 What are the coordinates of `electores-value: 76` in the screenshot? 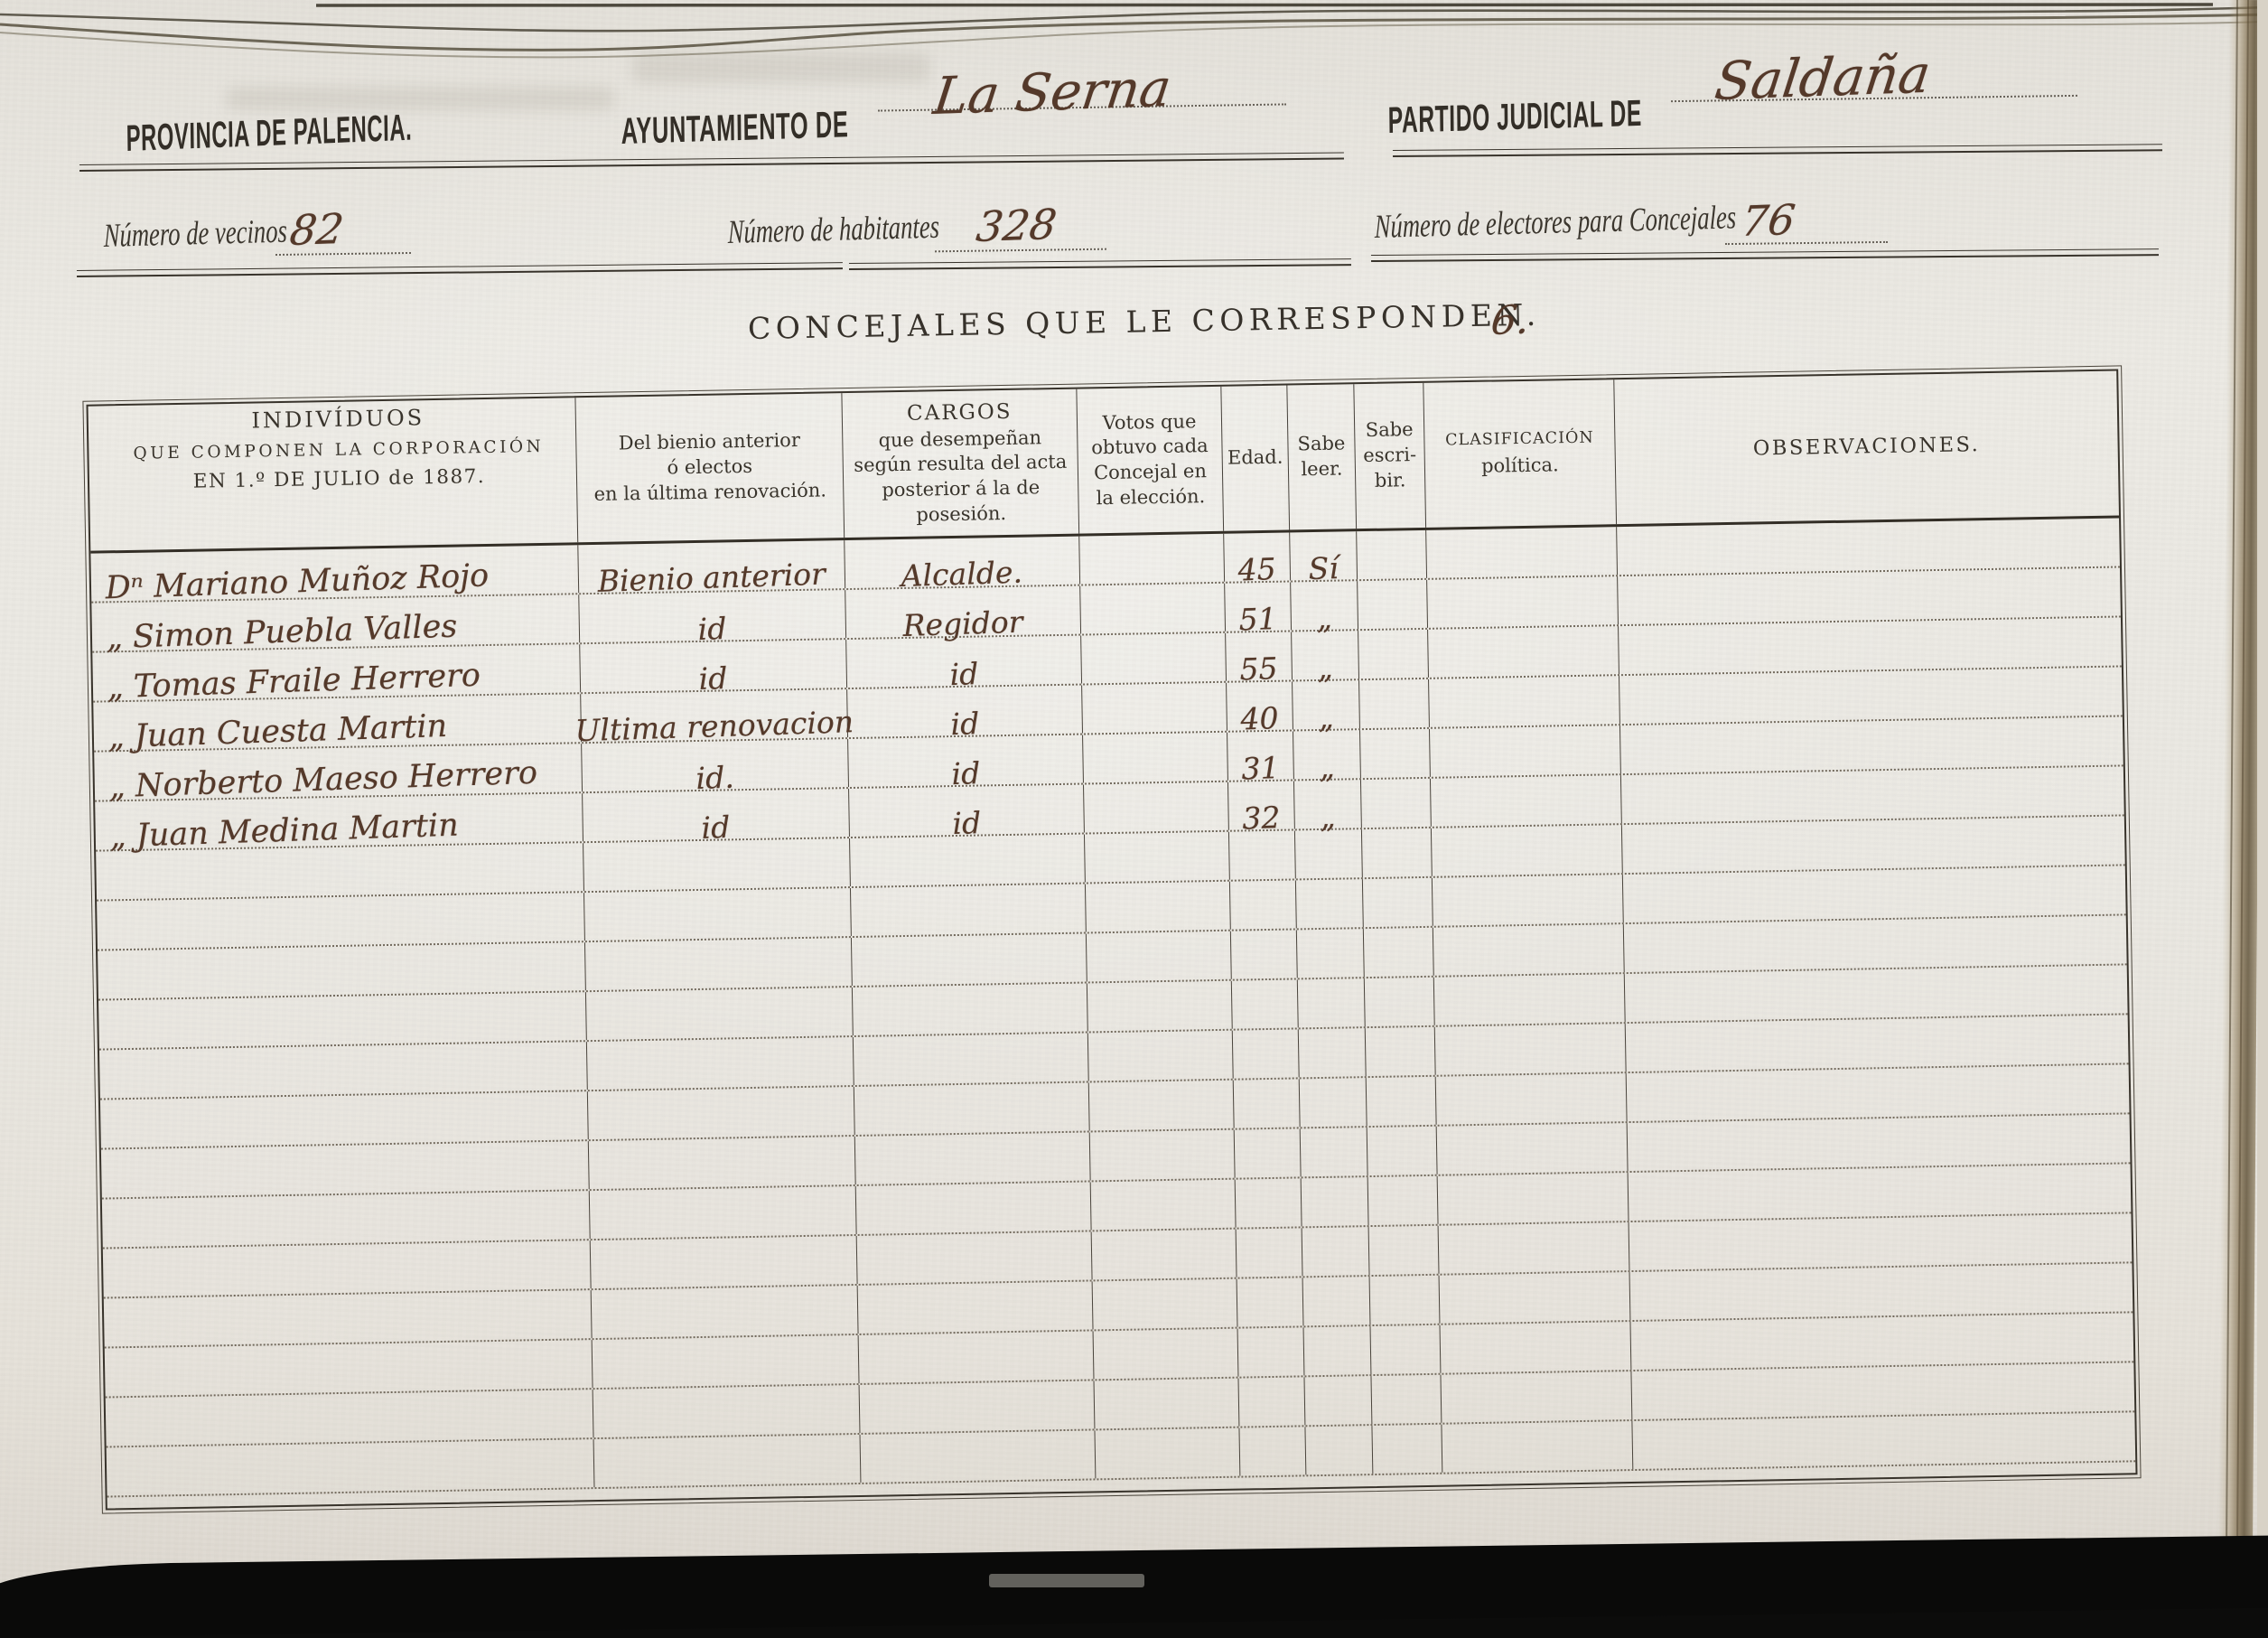 It's located at (1768, 220).